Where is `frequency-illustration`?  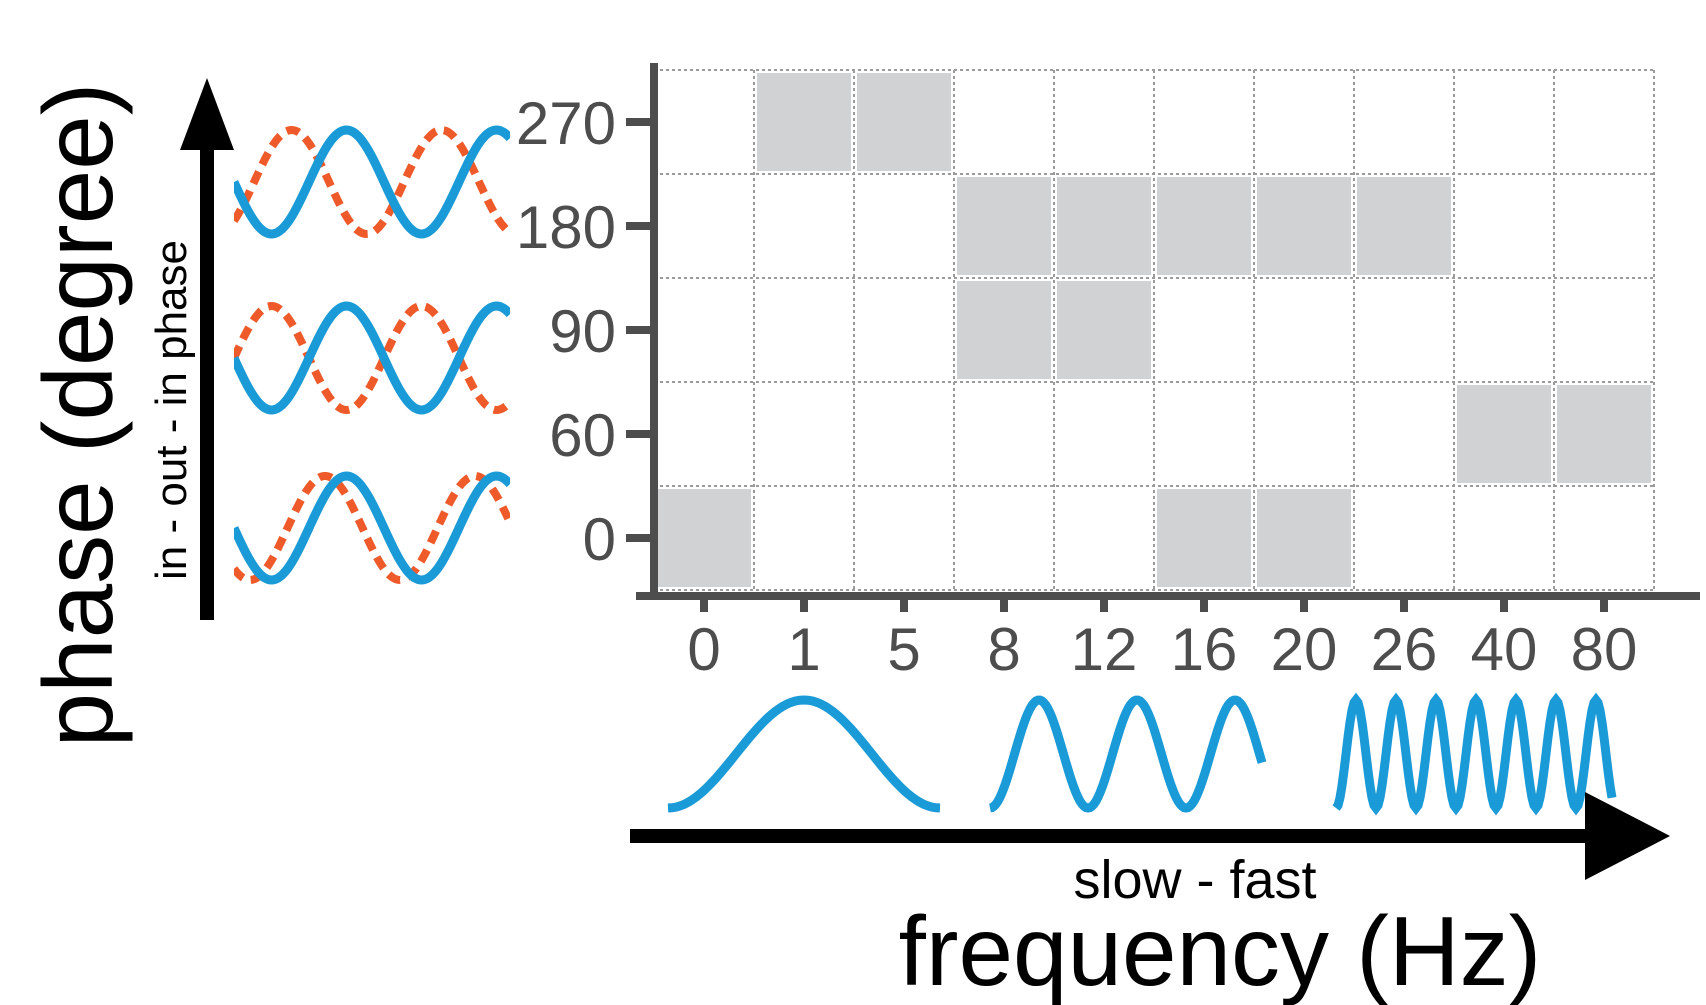 frequency-illustration is located at coordinates (1142, 754).